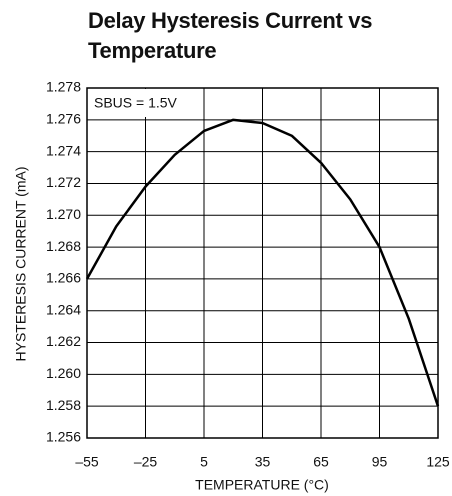 The image size is (452, 496). I want to click on y-tick-label: 1.268, so click(63, 246).